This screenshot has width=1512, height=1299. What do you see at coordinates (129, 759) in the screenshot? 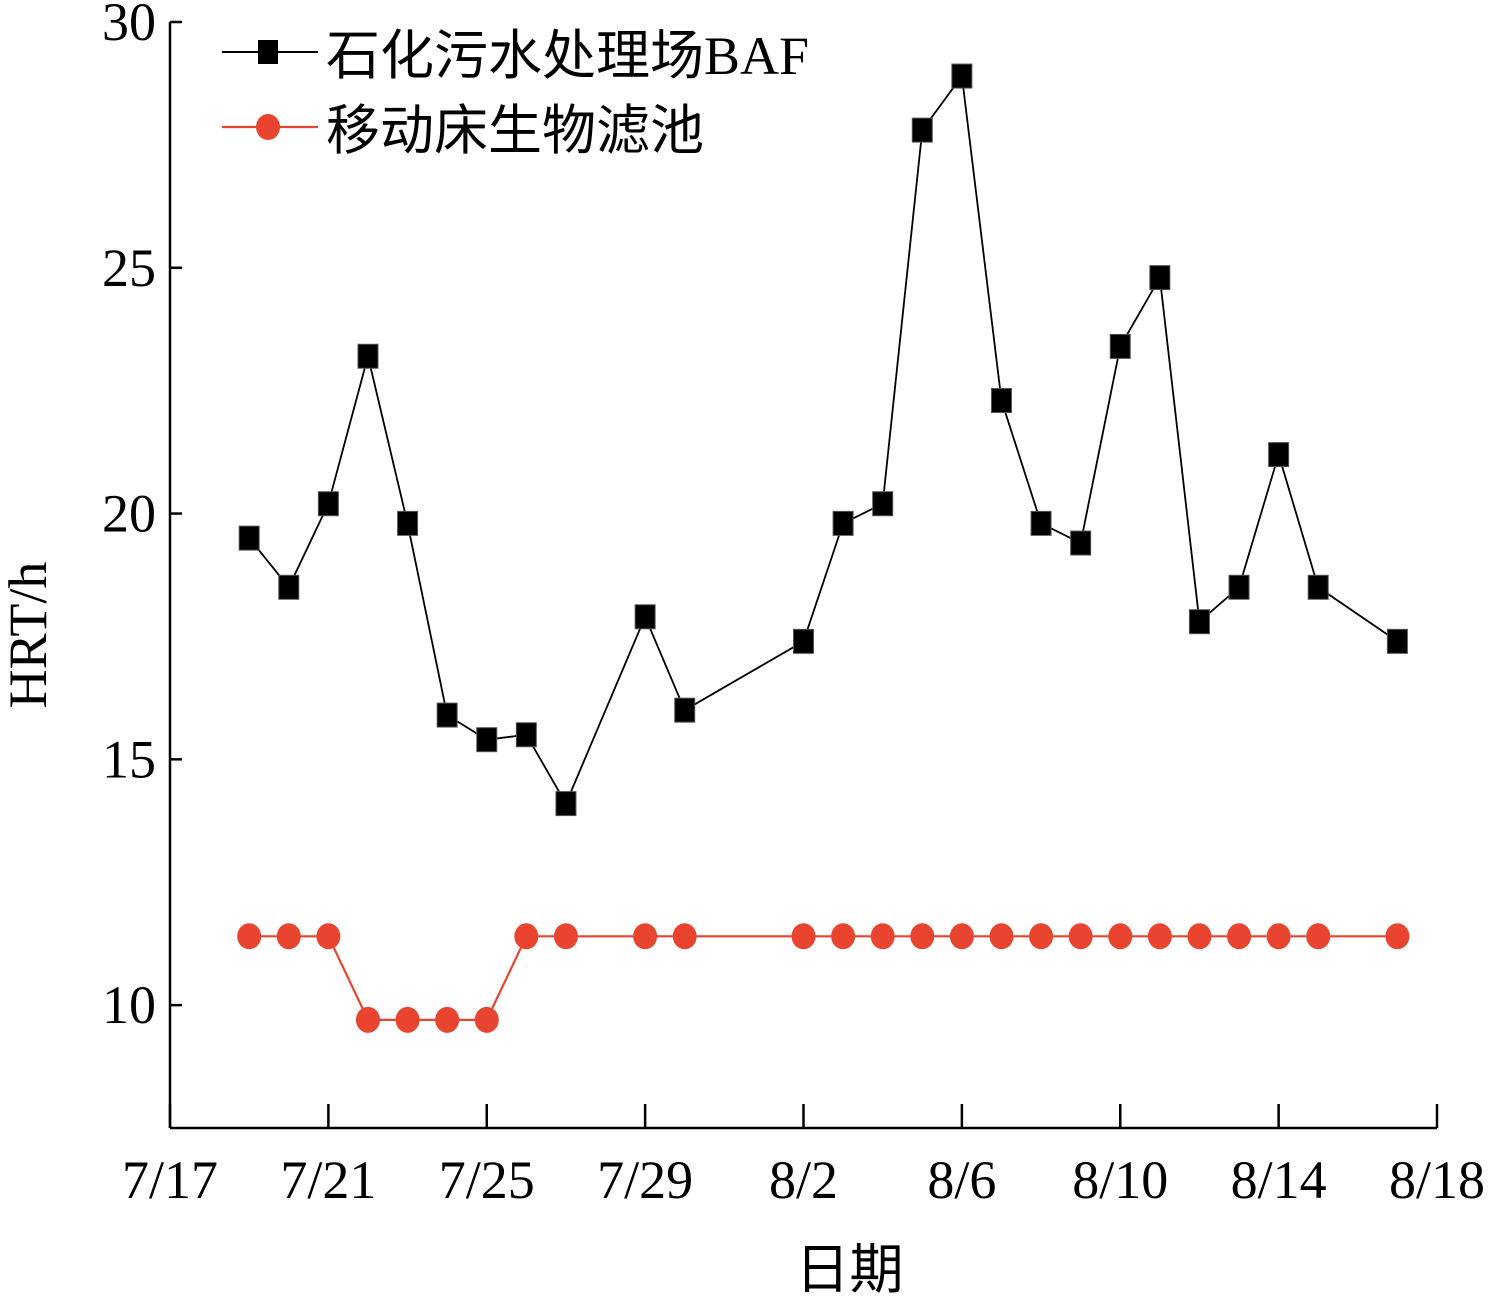
I see `y-tick-label: 15` at bounding box center [129, 759].